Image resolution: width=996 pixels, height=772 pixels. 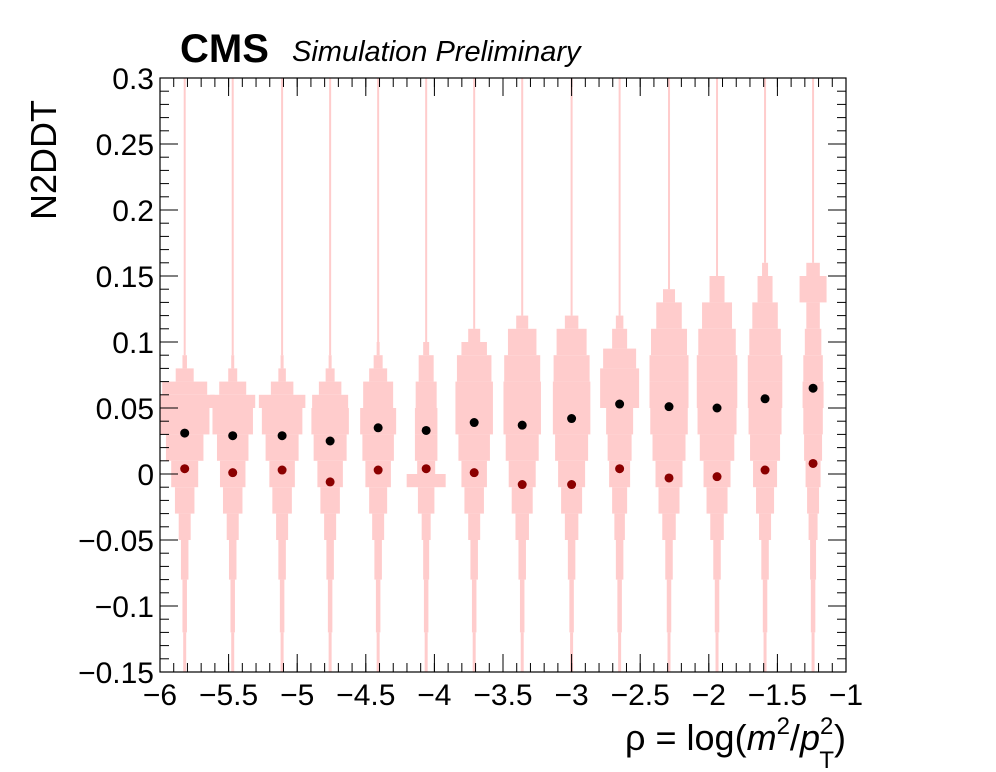 I want to click on x-axis-title-p-sub: T, so click(x=826, y=759).